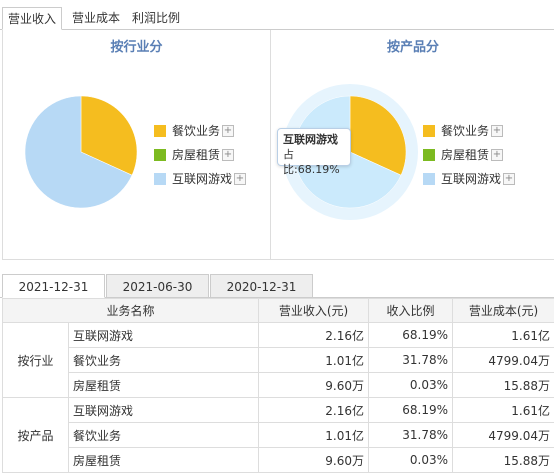 The image size is (554, 474). Describe the element at coordinates (35, 435) in the screenshot. I see `group-label-product: 按产品` at that location.